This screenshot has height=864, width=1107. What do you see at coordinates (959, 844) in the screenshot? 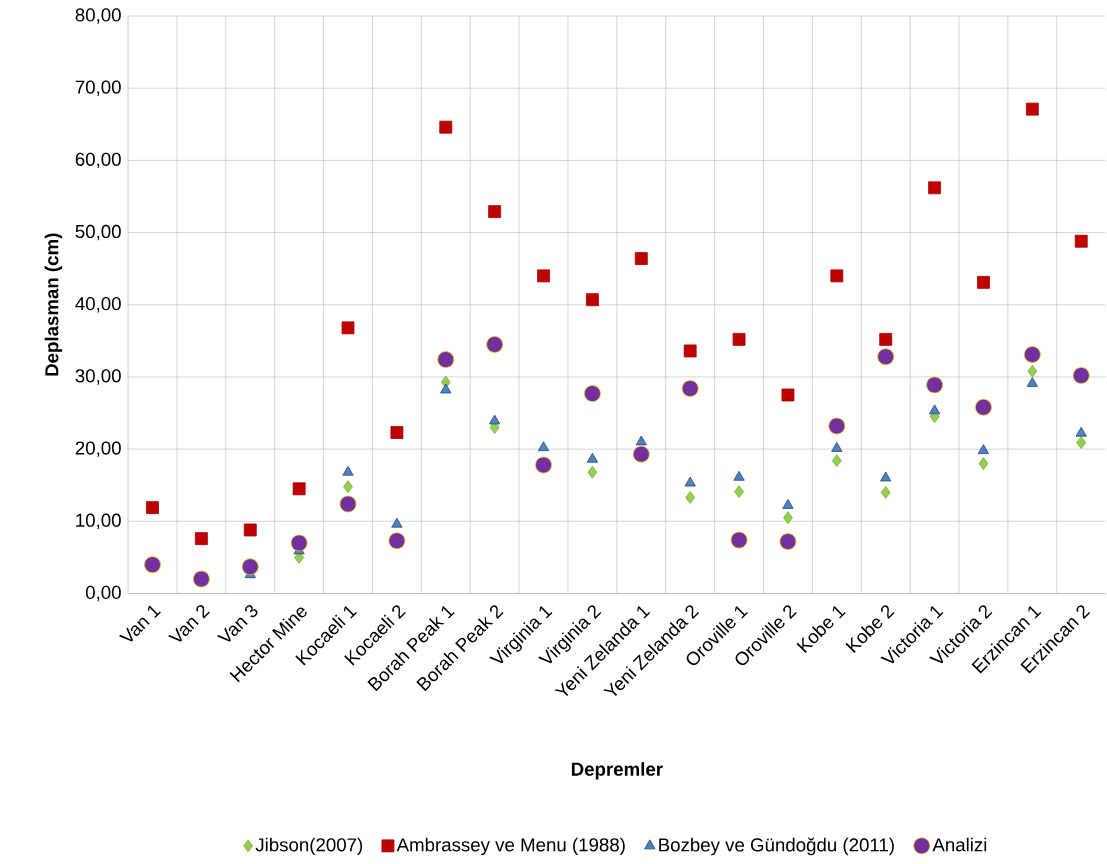
I see `legend-label: Analizi` at bounding box center [959, 844].